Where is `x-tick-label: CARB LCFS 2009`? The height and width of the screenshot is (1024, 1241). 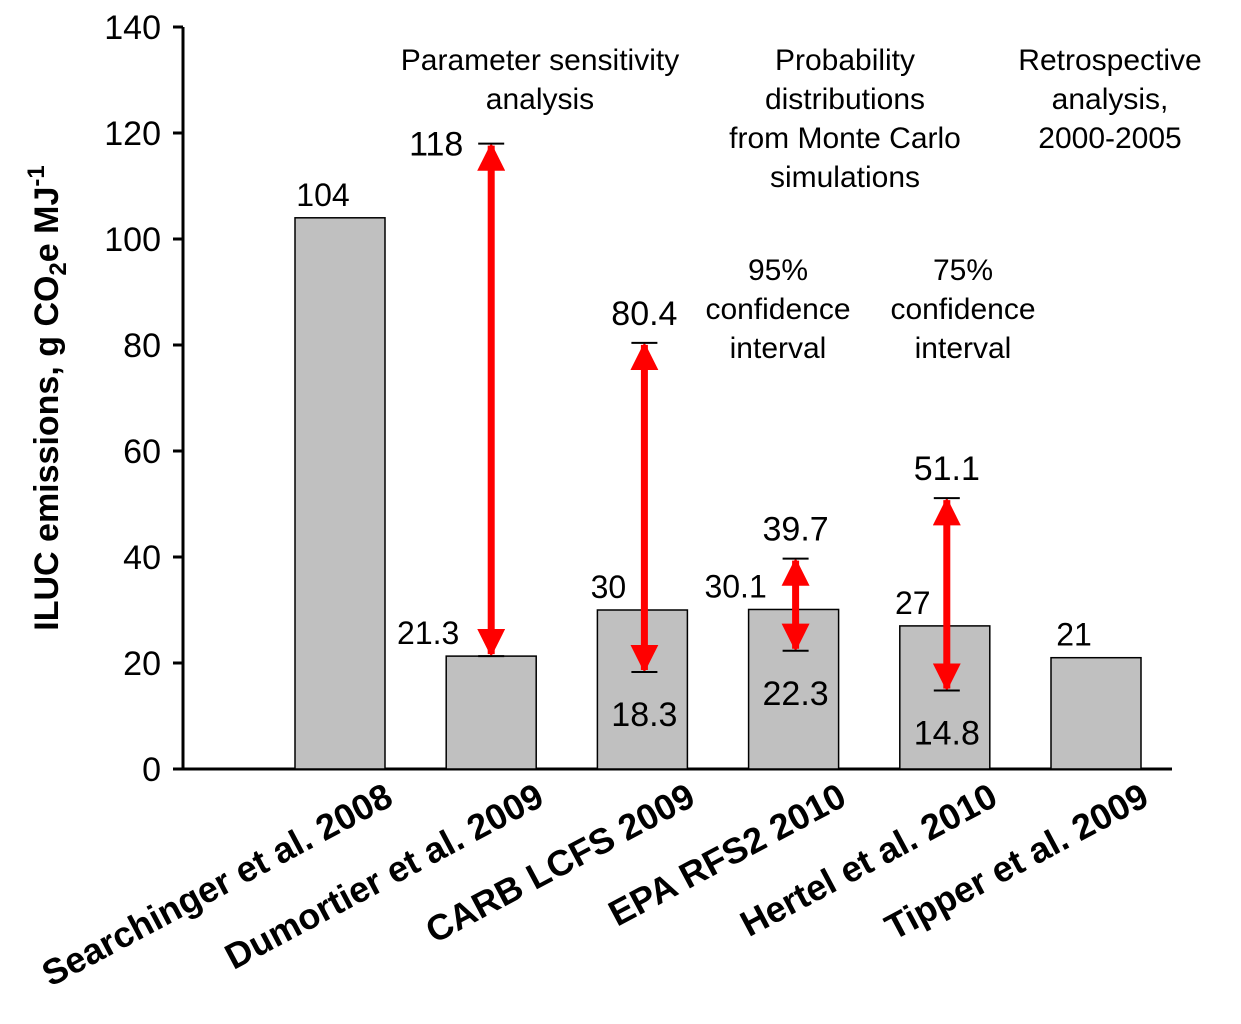
x-tick-label: CARB LCFS 2009 is located at coordinates (560, 863).